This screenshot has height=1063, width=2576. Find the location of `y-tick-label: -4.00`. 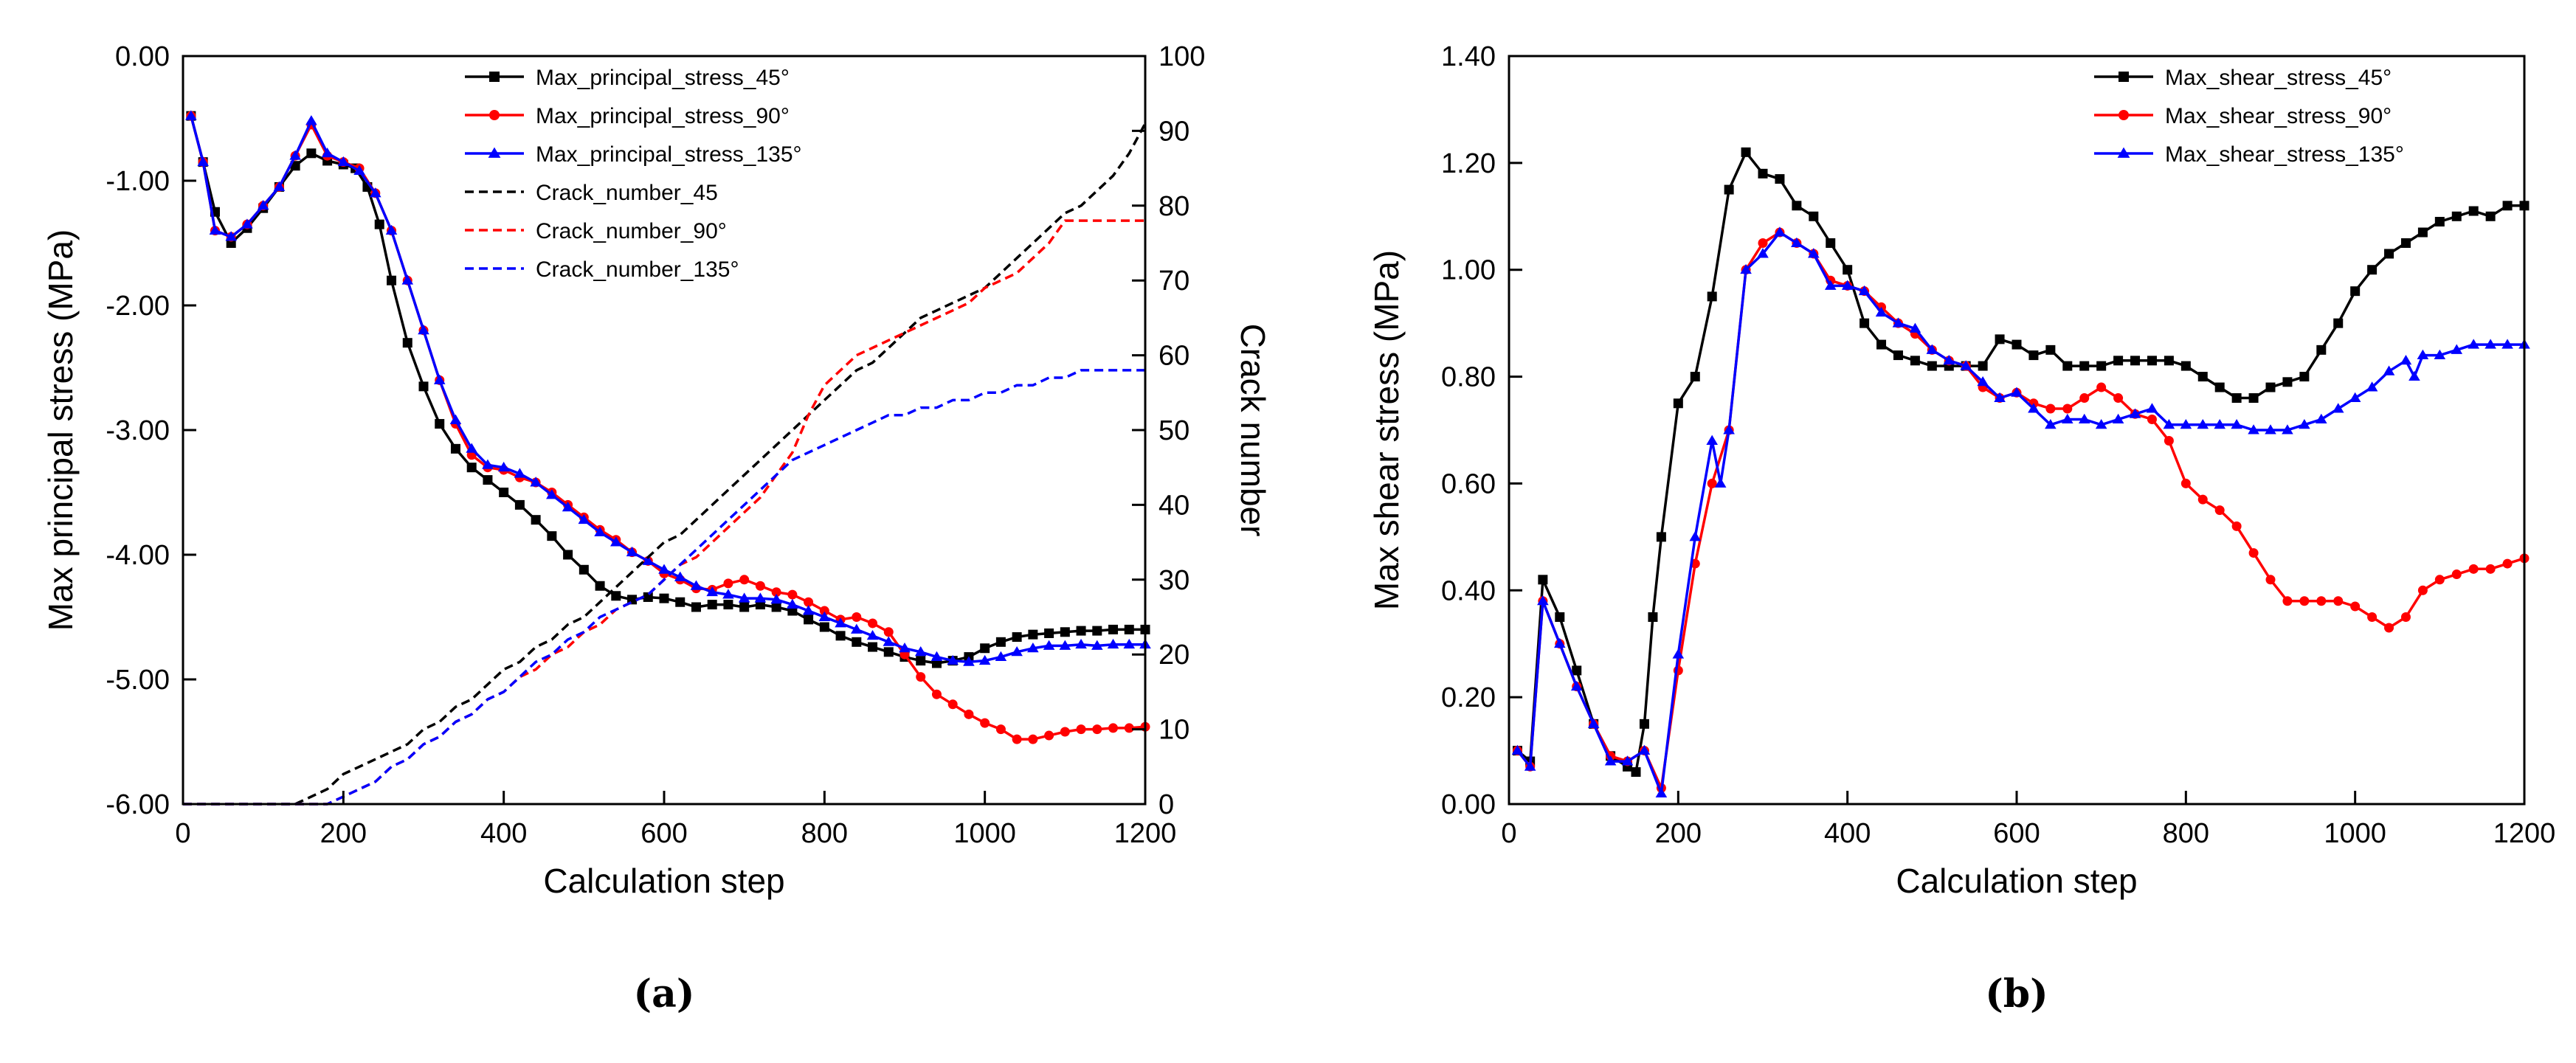

y-tick-label: -4.00 is located at coordinates (138, 555).